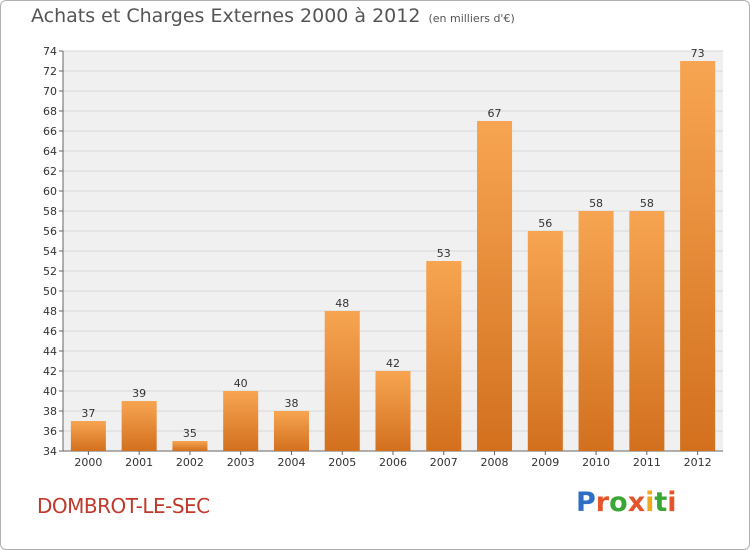 This screenshot has width=750, height=550. Describe the element at coordinates (226, 16) in the screenshot. I see `chart-title-main: Achats et Charges Externes 2000 à 2012` at that location.